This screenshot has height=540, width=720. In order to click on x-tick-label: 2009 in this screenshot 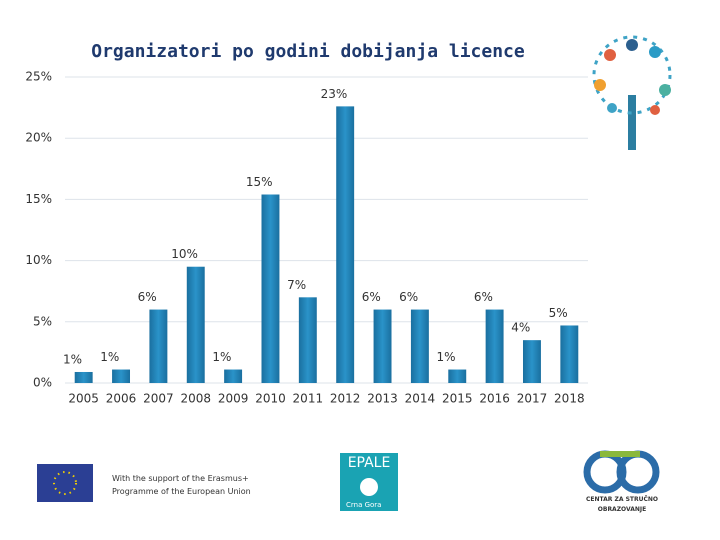, I will do `click(233, 399)`.